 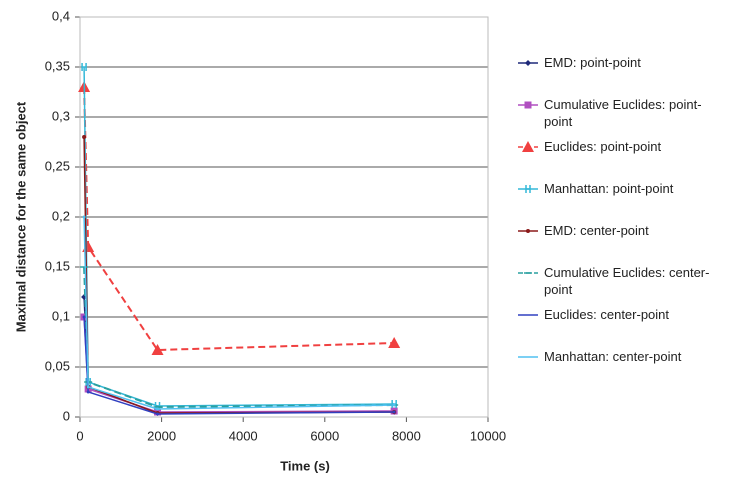 I want to click on legend-label: Manhattan: point-point, so click(x=609, y=188).